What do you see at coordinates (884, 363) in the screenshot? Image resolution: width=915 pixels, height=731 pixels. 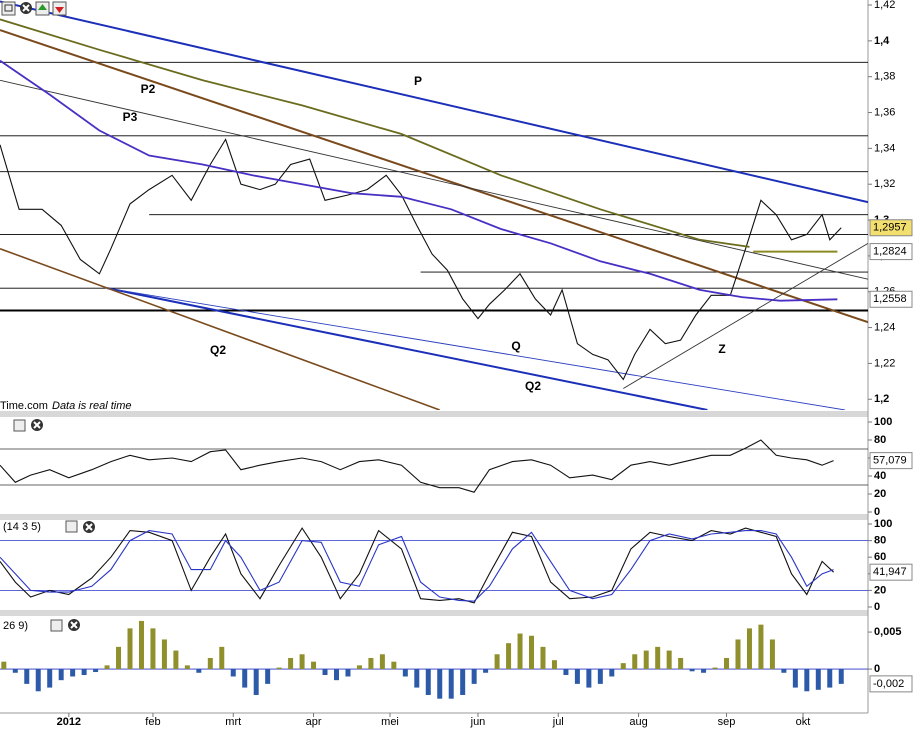 I see `y-tick-label: 1,22` at bounding box center [884, 363].